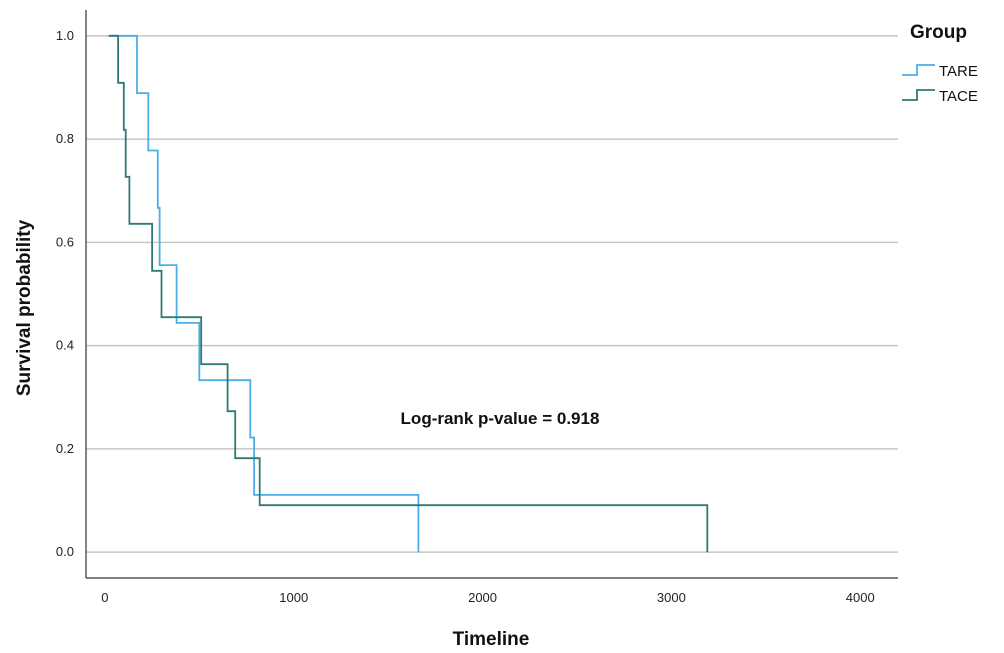  I want to click on y-tick-label: 0.6, so click(65, 241).